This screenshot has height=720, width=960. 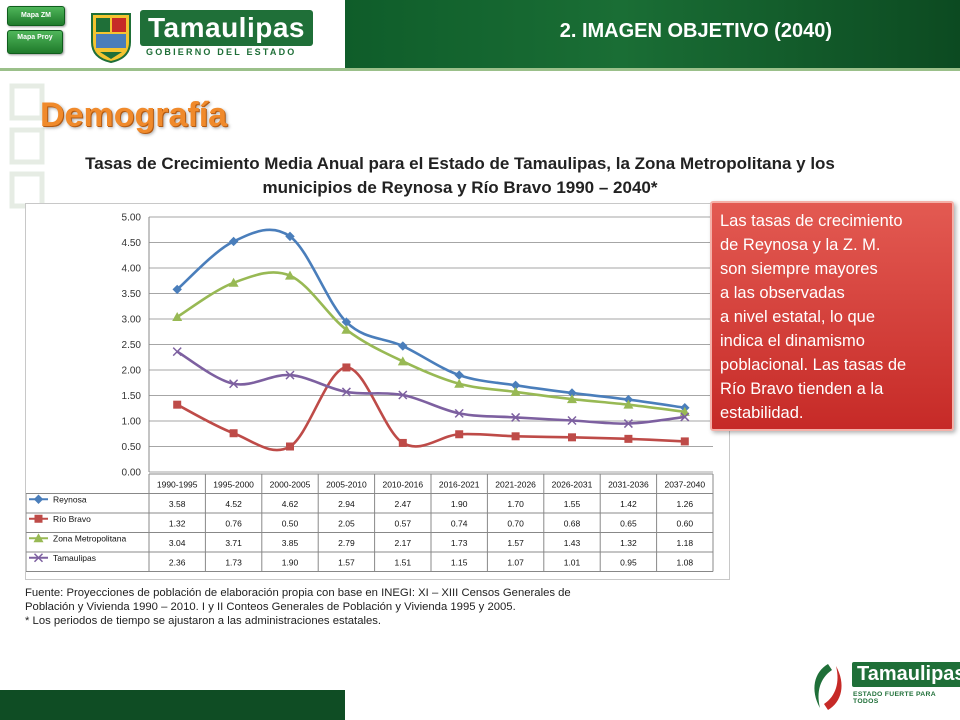 What do you see at coordinates (35, 42) in the screenshot?
I see `map-proy-button: Mapa Proy` at bounding box center [35, 42].